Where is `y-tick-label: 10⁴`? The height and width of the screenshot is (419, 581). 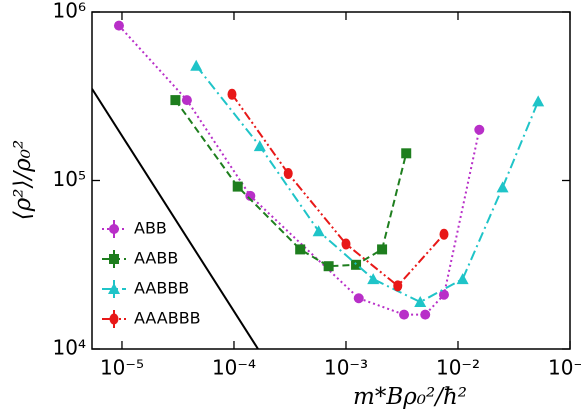 y-tick-label: 10⁴ is located at coordinates (69, 348).